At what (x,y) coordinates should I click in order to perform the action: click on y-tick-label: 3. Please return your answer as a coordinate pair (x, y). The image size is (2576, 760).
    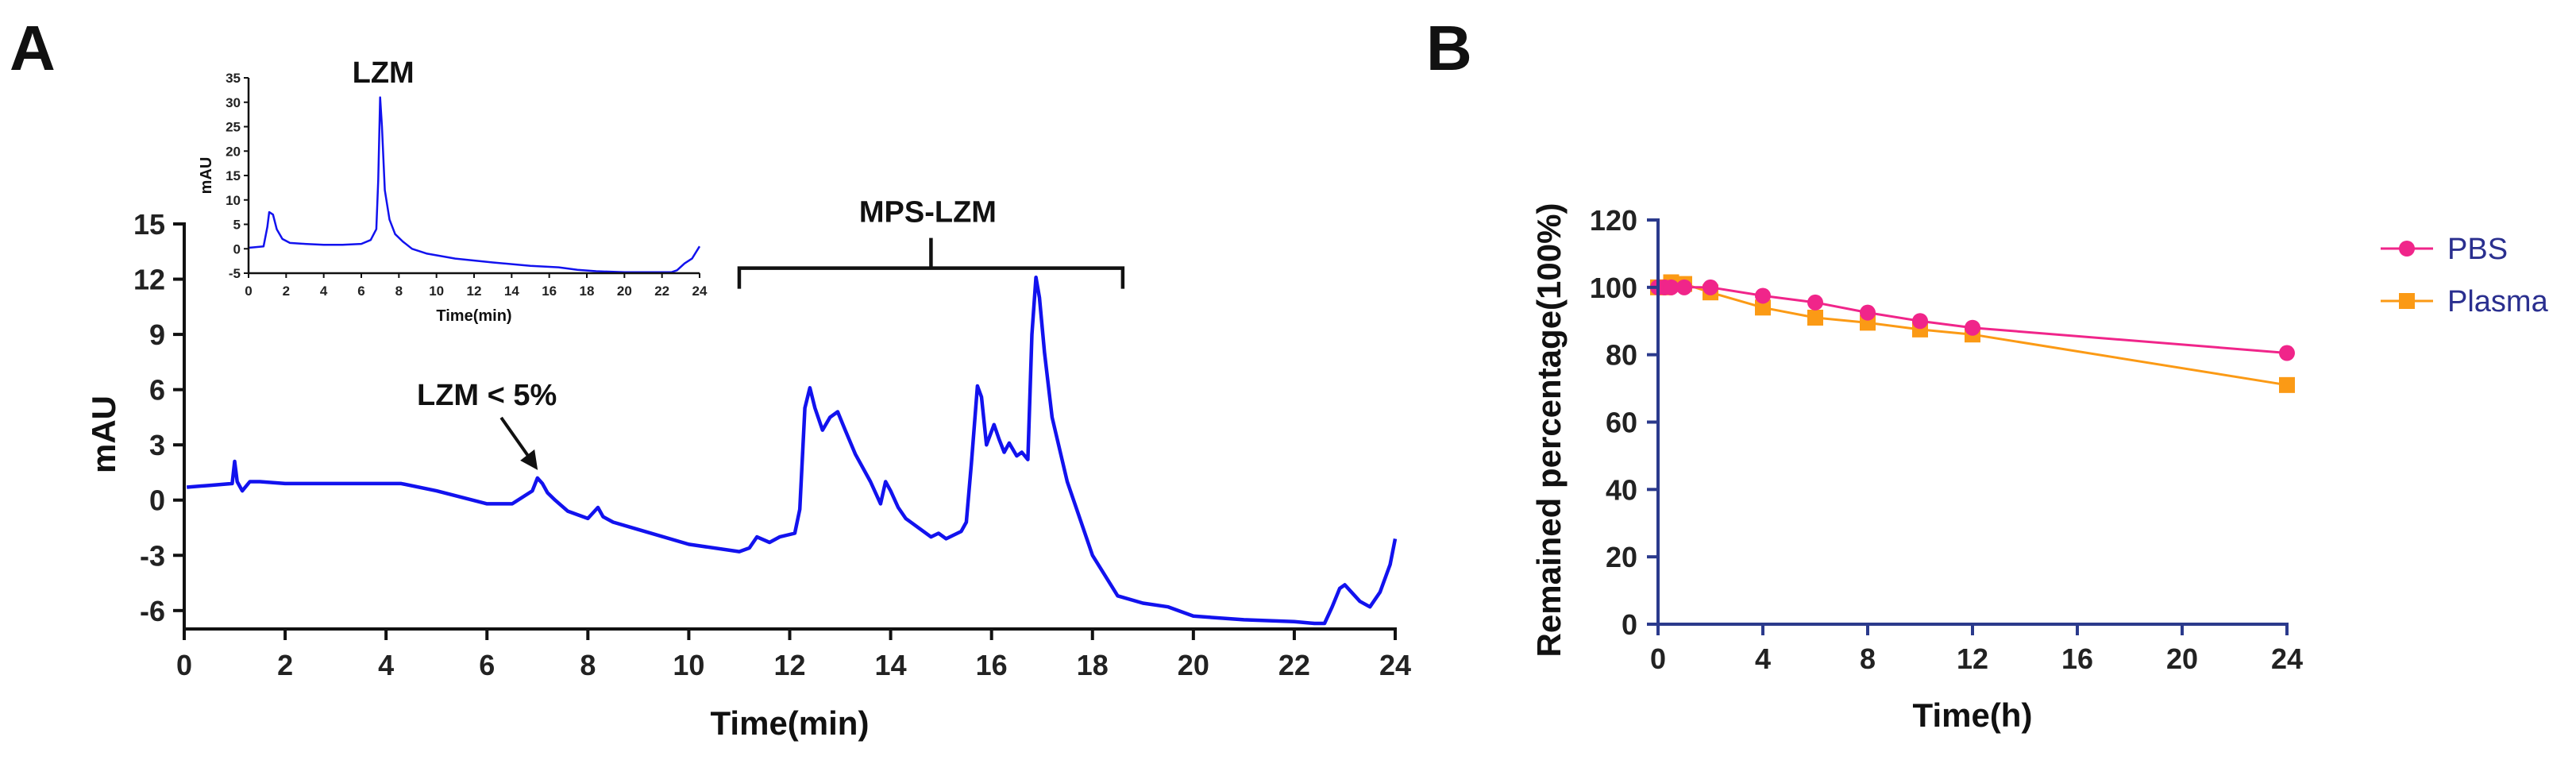
    Looking at the image, I should click on (157, 445).